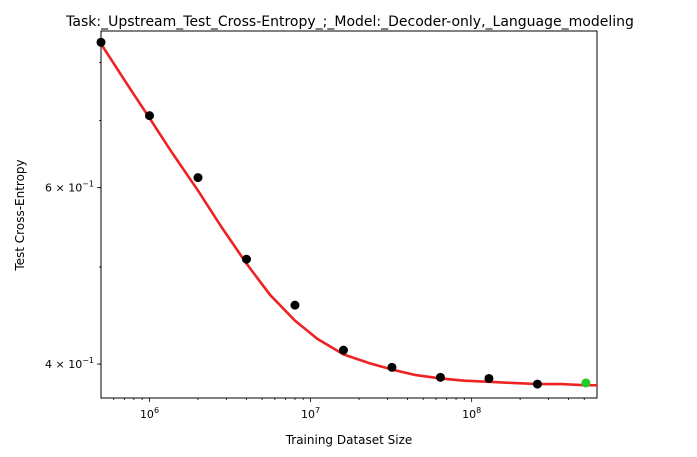  What do you see at coordinates (69, 363) in the screenshot?
I see `y-tick-label: 4 × 10⁻¹` at bounding box center [69, 363].